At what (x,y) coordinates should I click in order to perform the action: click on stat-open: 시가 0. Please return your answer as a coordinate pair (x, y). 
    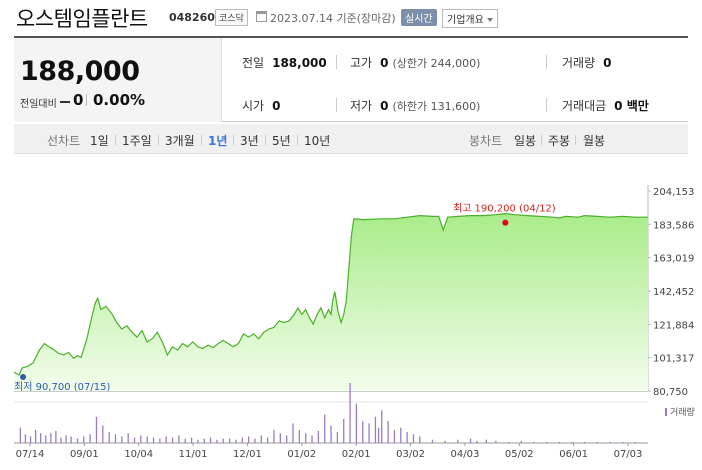
    Looking at the image, I should click on (261, 105).